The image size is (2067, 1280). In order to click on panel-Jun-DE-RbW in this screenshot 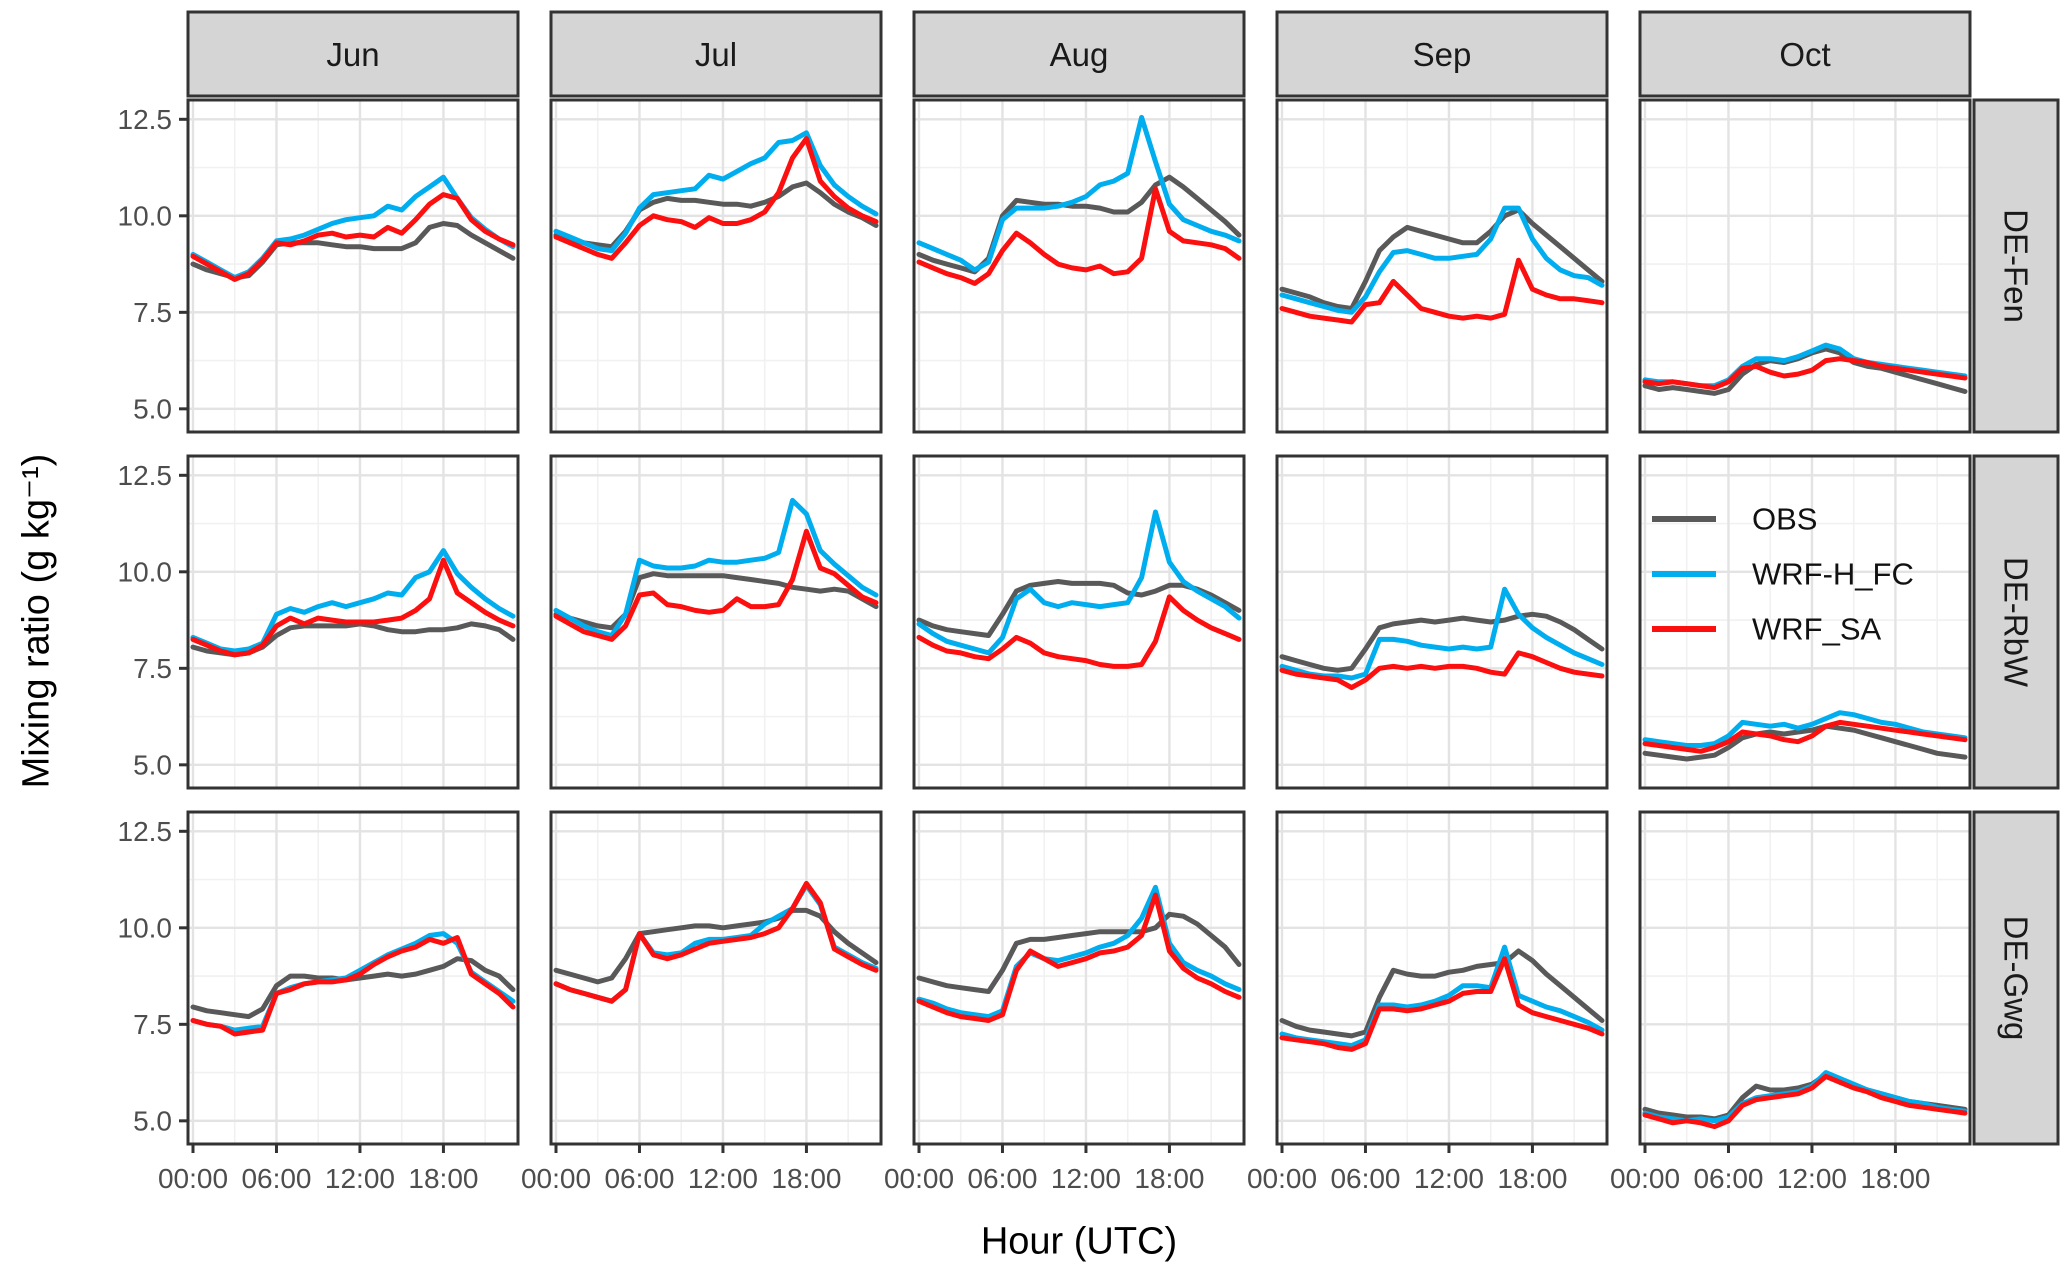, I will do `click(353, 622)`.